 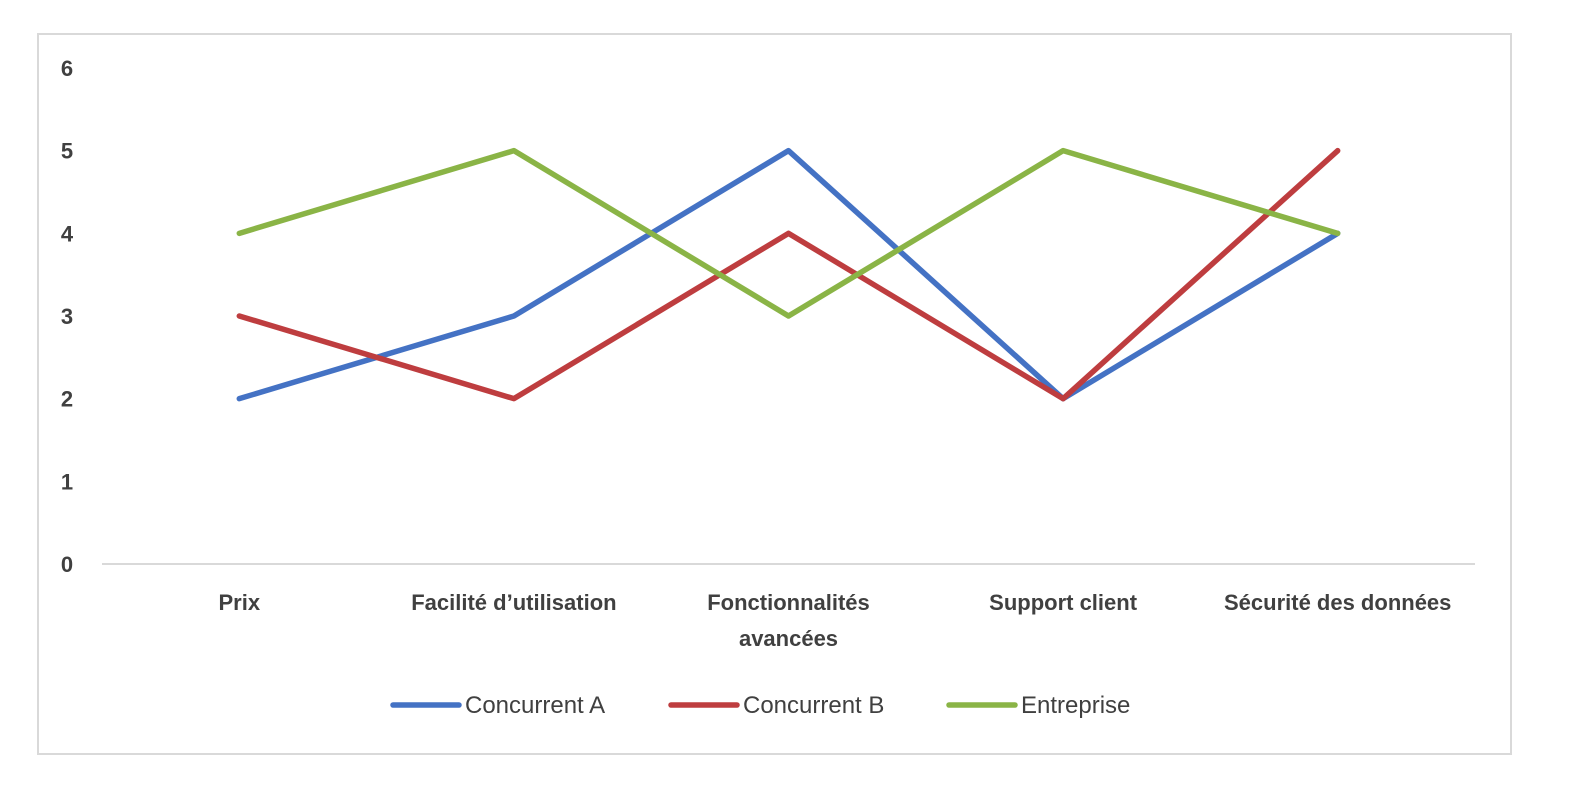 I want to click on y-tick-label: 1, so click(x=67, y=481).